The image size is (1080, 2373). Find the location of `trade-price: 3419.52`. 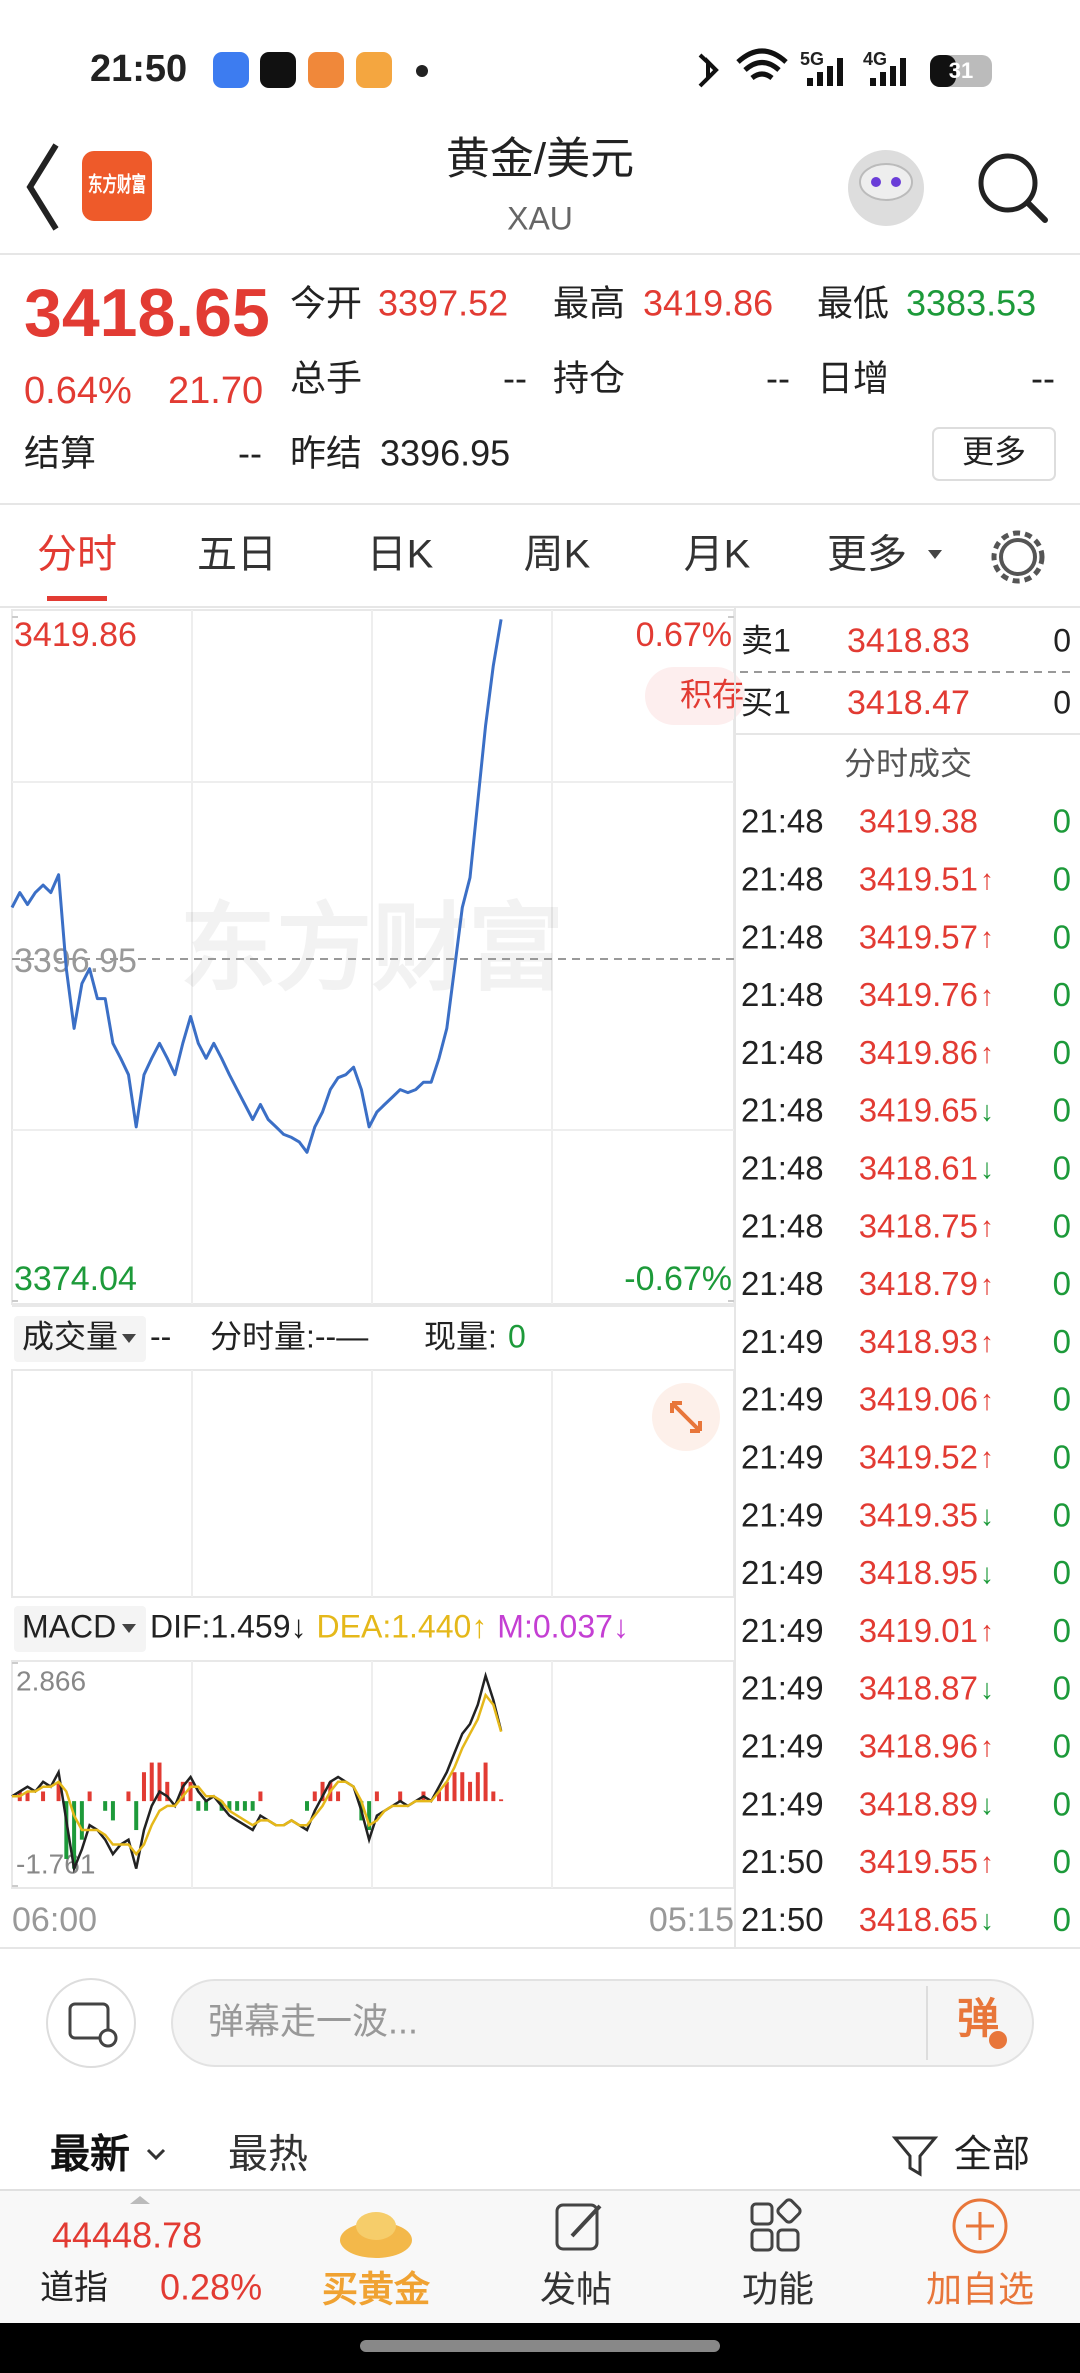

trade-price: 3419.52 is located at coordinates (918, 1457).